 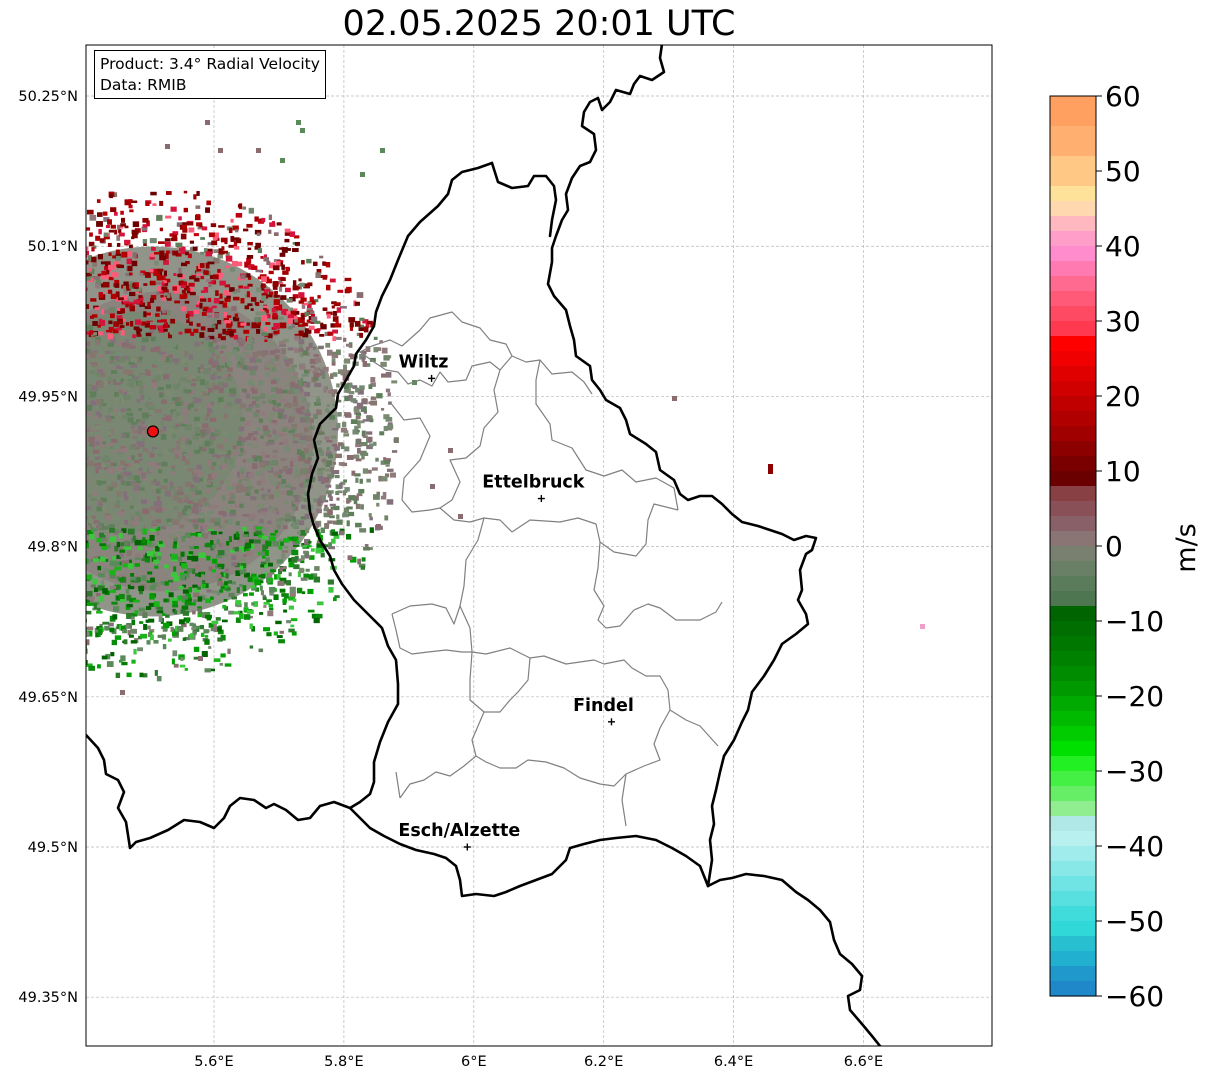 I want to click on colorbar-tick-label: 30, so click(x=1123, y=321).